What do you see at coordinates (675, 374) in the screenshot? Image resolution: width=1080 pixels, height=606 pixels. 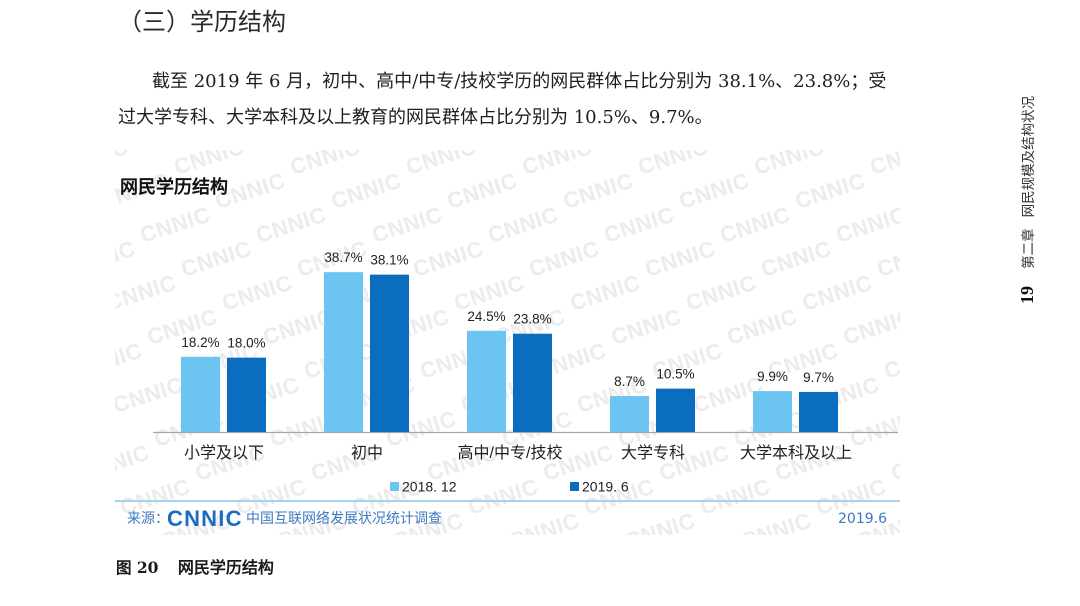 I see `data-label-series2-cat4: 10.5%` at bounding box center [675, 374].